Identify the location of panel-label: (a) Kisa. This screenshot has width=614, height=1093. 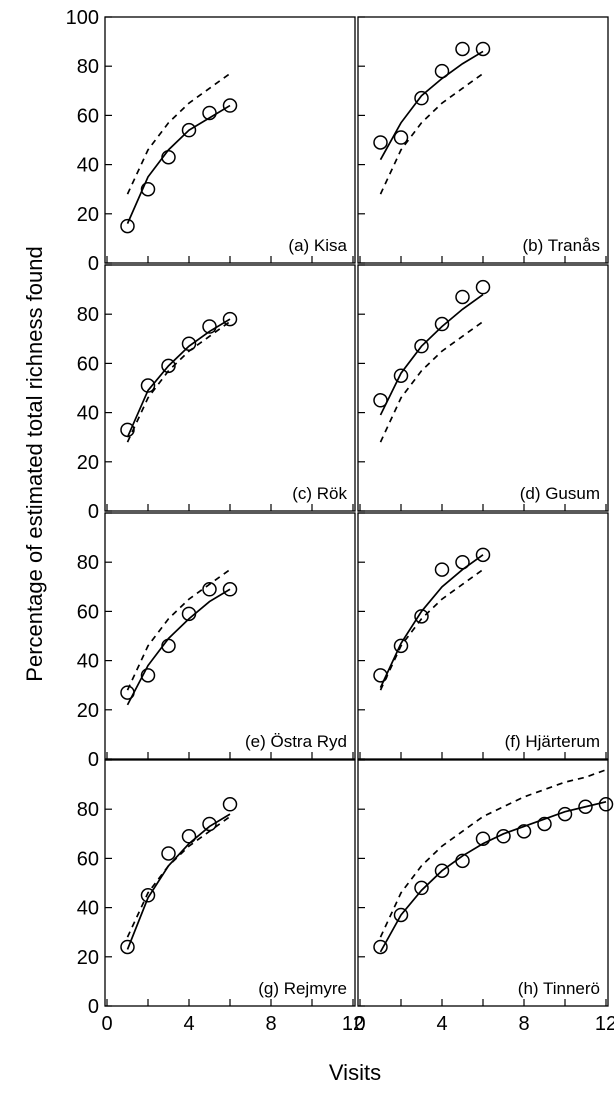
(317, 245).